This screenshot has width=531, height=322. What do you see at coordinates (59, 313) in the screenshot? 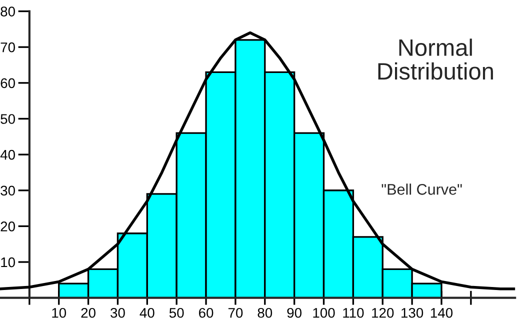
I see `x-tick-label: 10` at bounding box center [59, 313].